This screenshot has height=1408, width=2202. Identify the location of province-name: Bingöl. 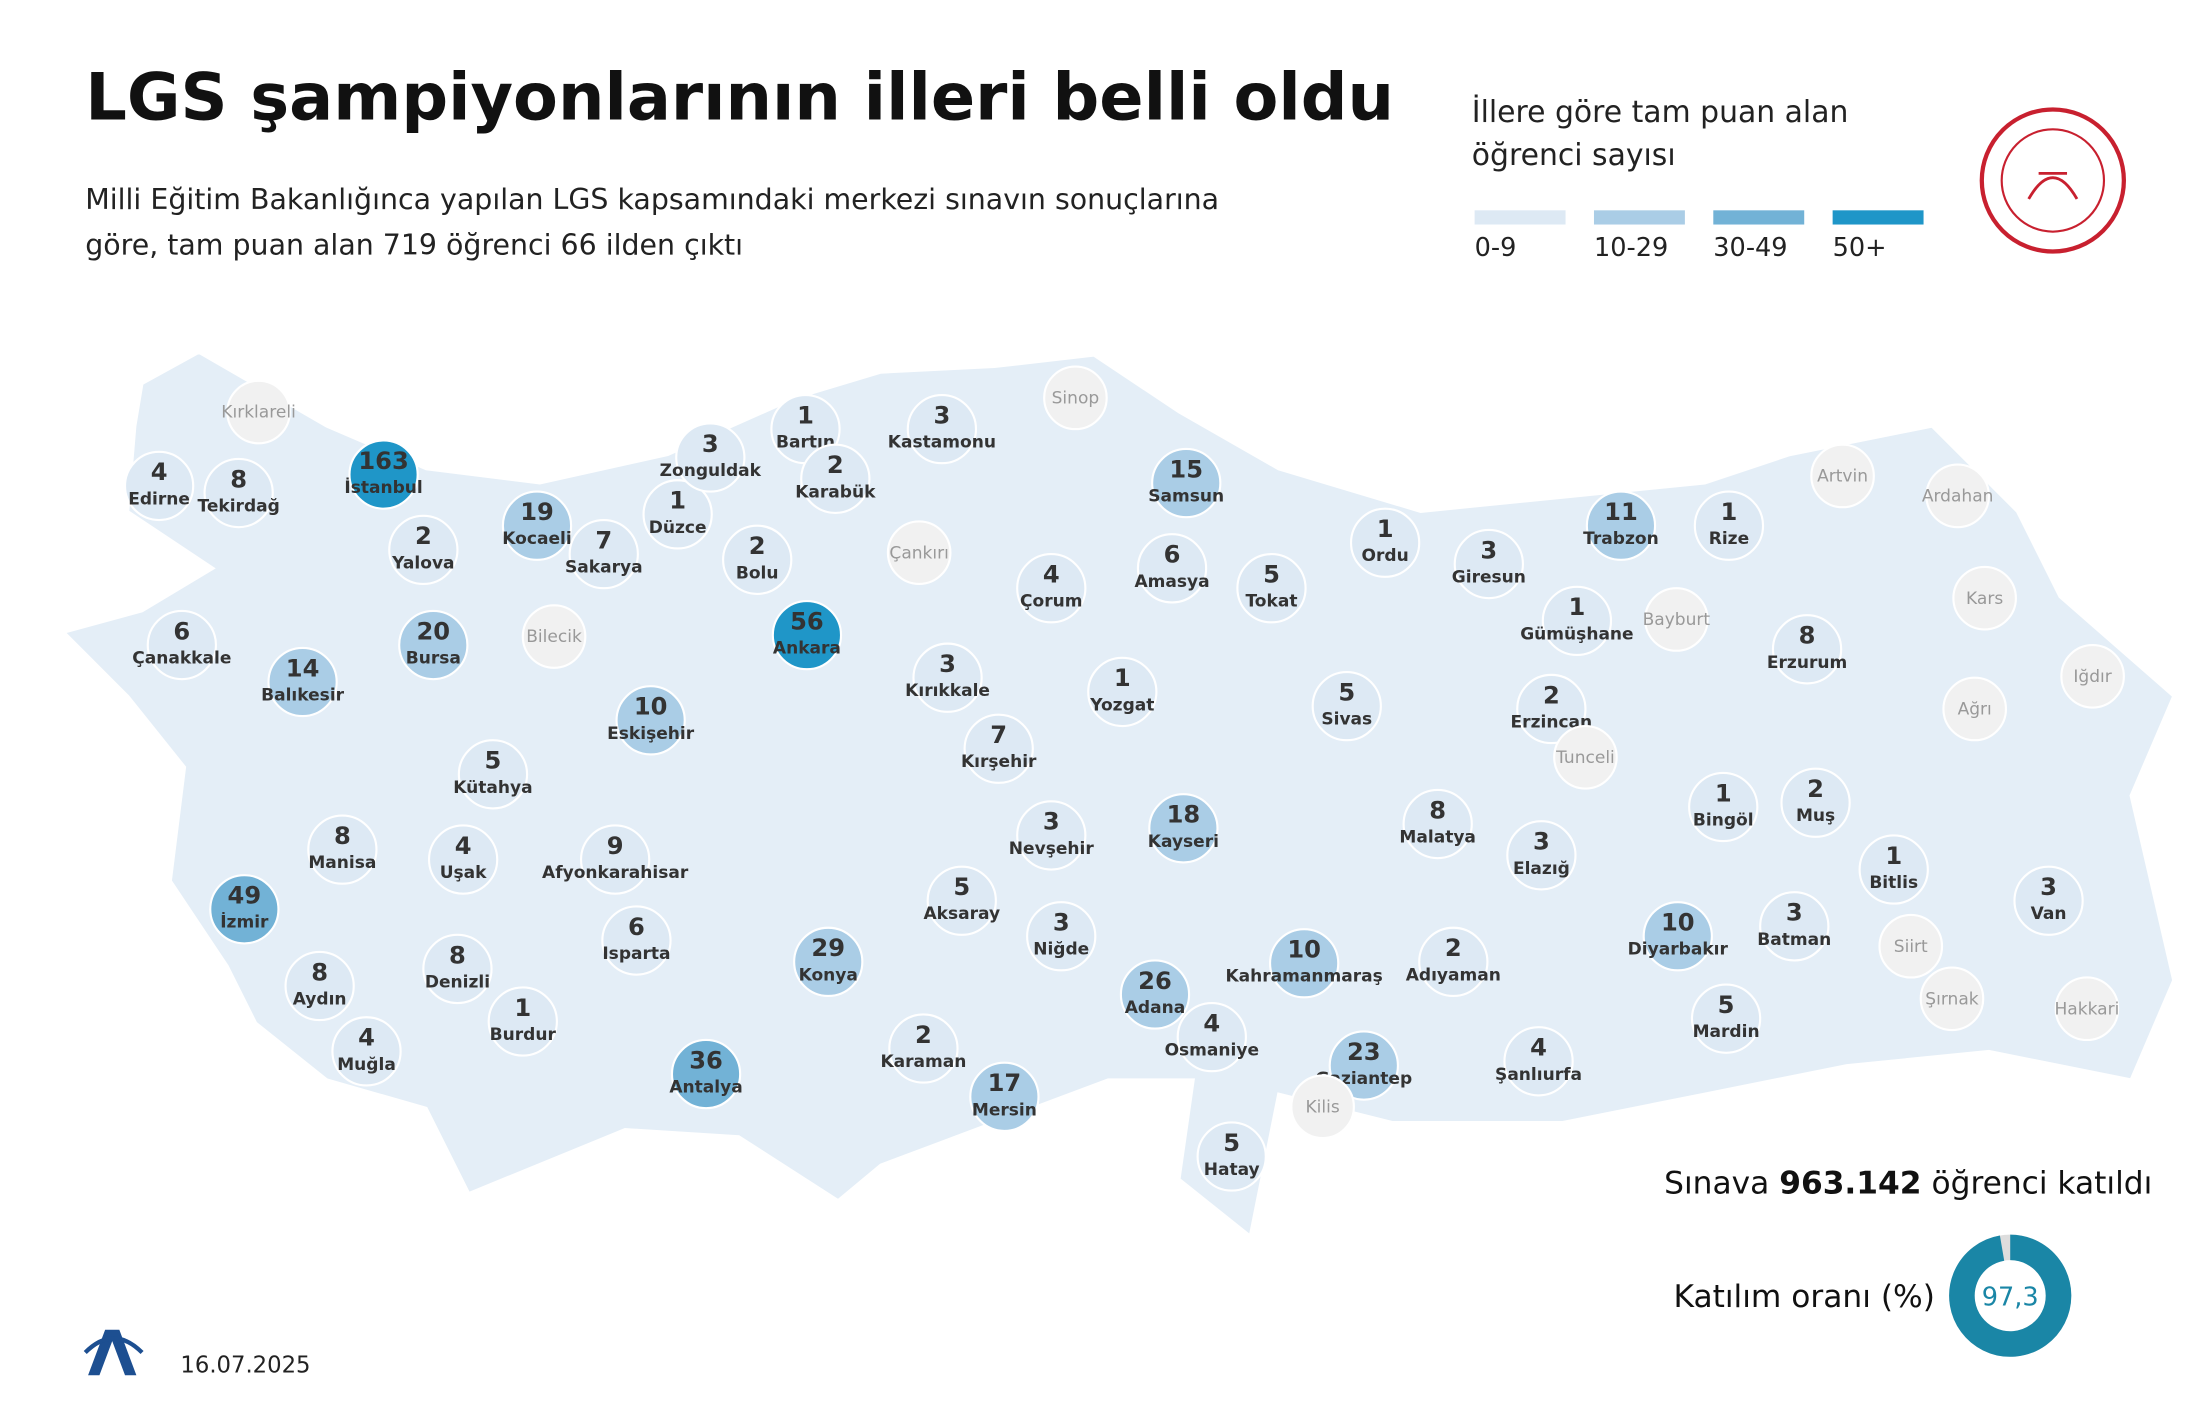
(1723, 820).